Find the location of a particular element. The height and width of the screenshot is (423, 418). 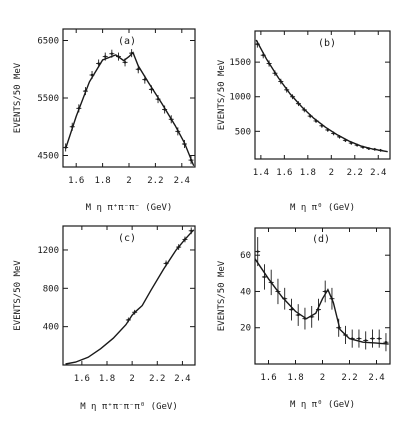

plot-frame is located at coordinates (322, 296).